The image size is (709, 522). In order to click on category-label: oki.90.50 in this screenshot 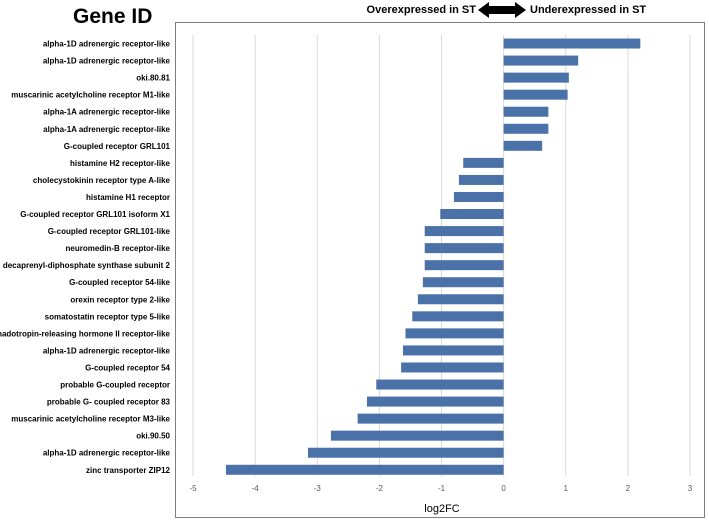, I will do `click(153, 436)`.